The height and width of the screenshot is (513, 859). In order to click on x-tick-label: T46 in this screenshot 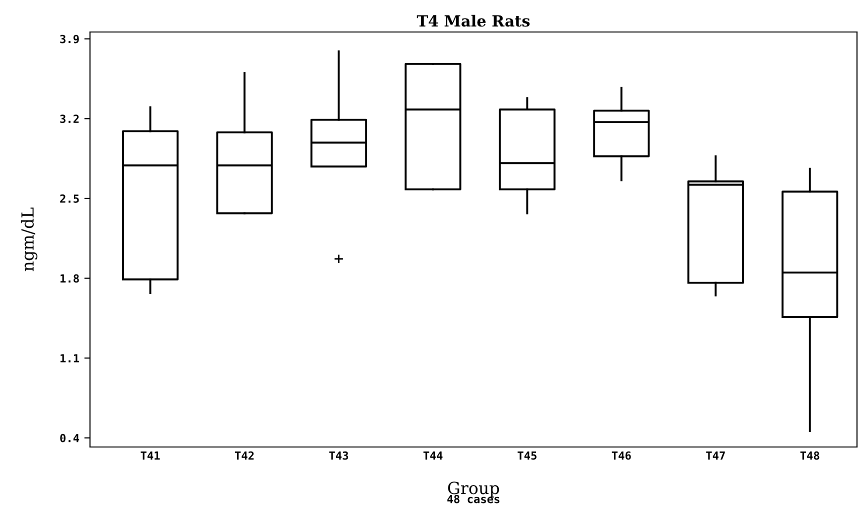, I will do `click(621, 455)`.